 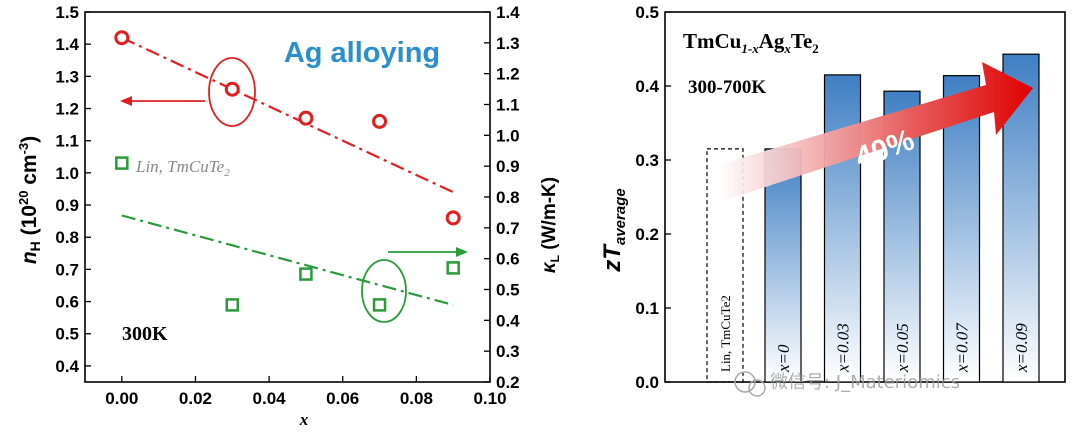 What do you see at coordinates (508, 259) in the screenshot?
I see `y-right-tick-label: 0.6` at bounding box center [508, 259].